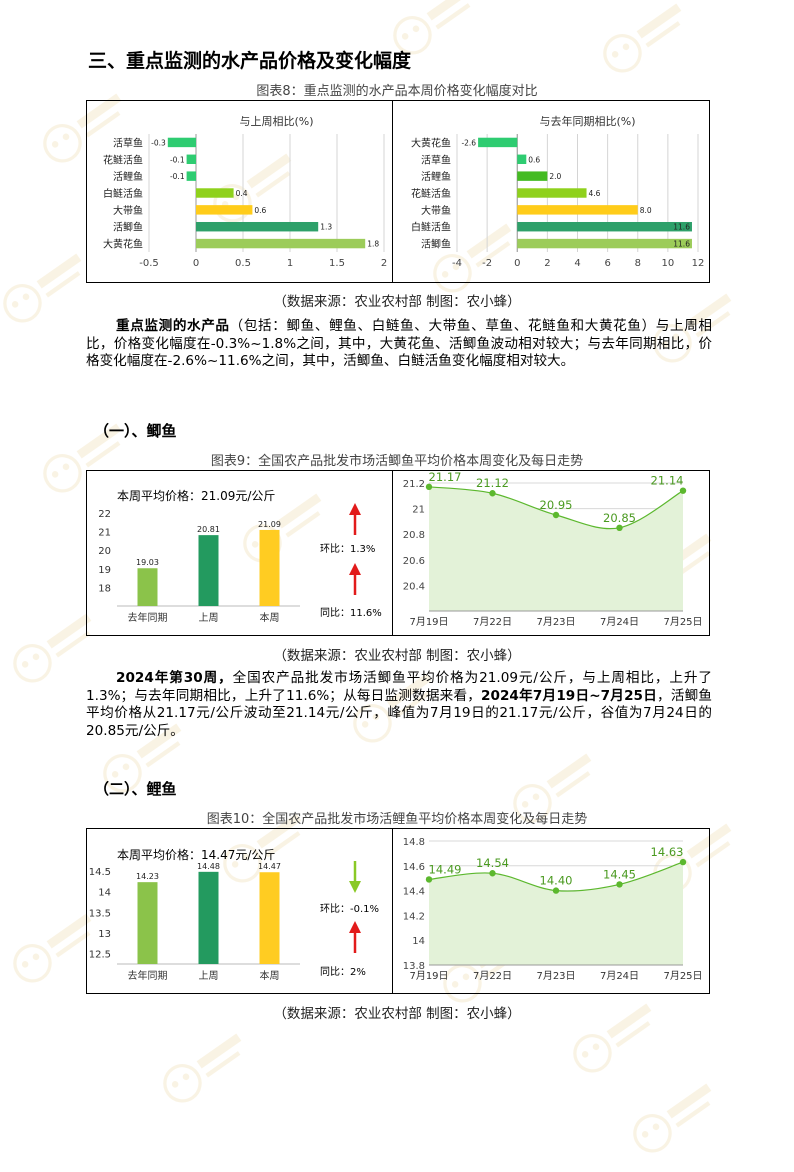  What do you see at coordinates (104, 514) in the screenshot?
I see `y-tick-label: 22` at bounding box center [104, 514].